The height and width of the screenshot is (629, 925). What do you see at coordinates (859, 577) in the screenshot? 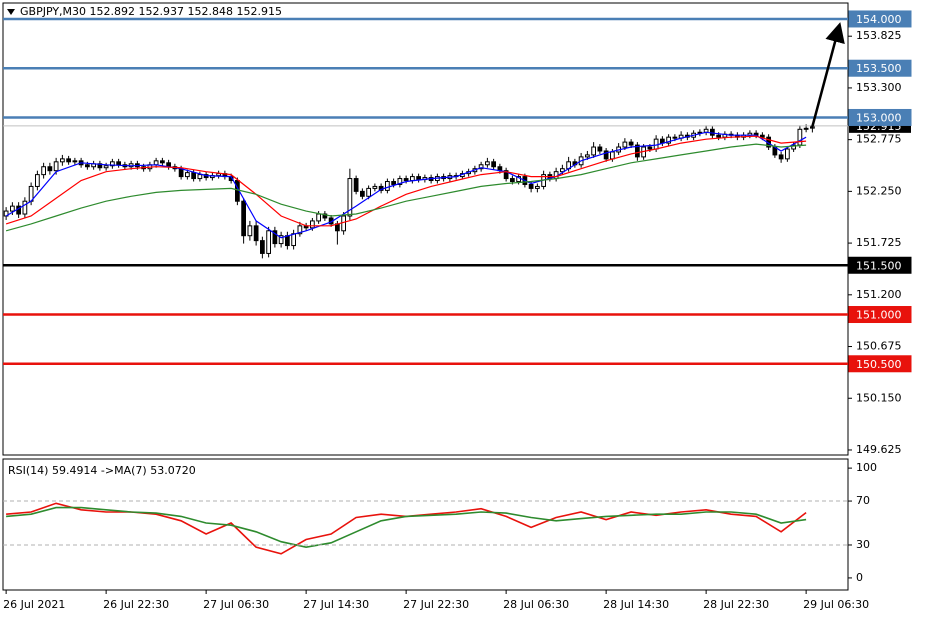
I see `y-tick-label: 0` at bounding box center [859, 577].